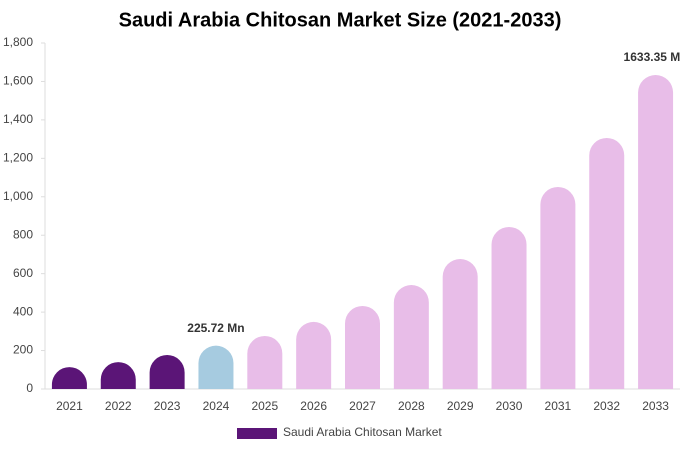  I want to click on x-tick-label: 2023, so click(167, 406).